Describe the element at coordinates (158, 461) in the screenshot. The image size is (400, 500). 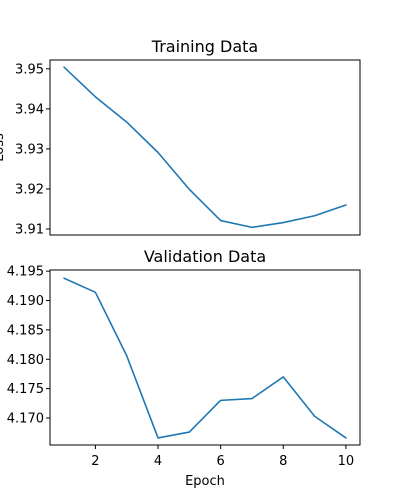
I see `x-tick-label: 4` at that location.